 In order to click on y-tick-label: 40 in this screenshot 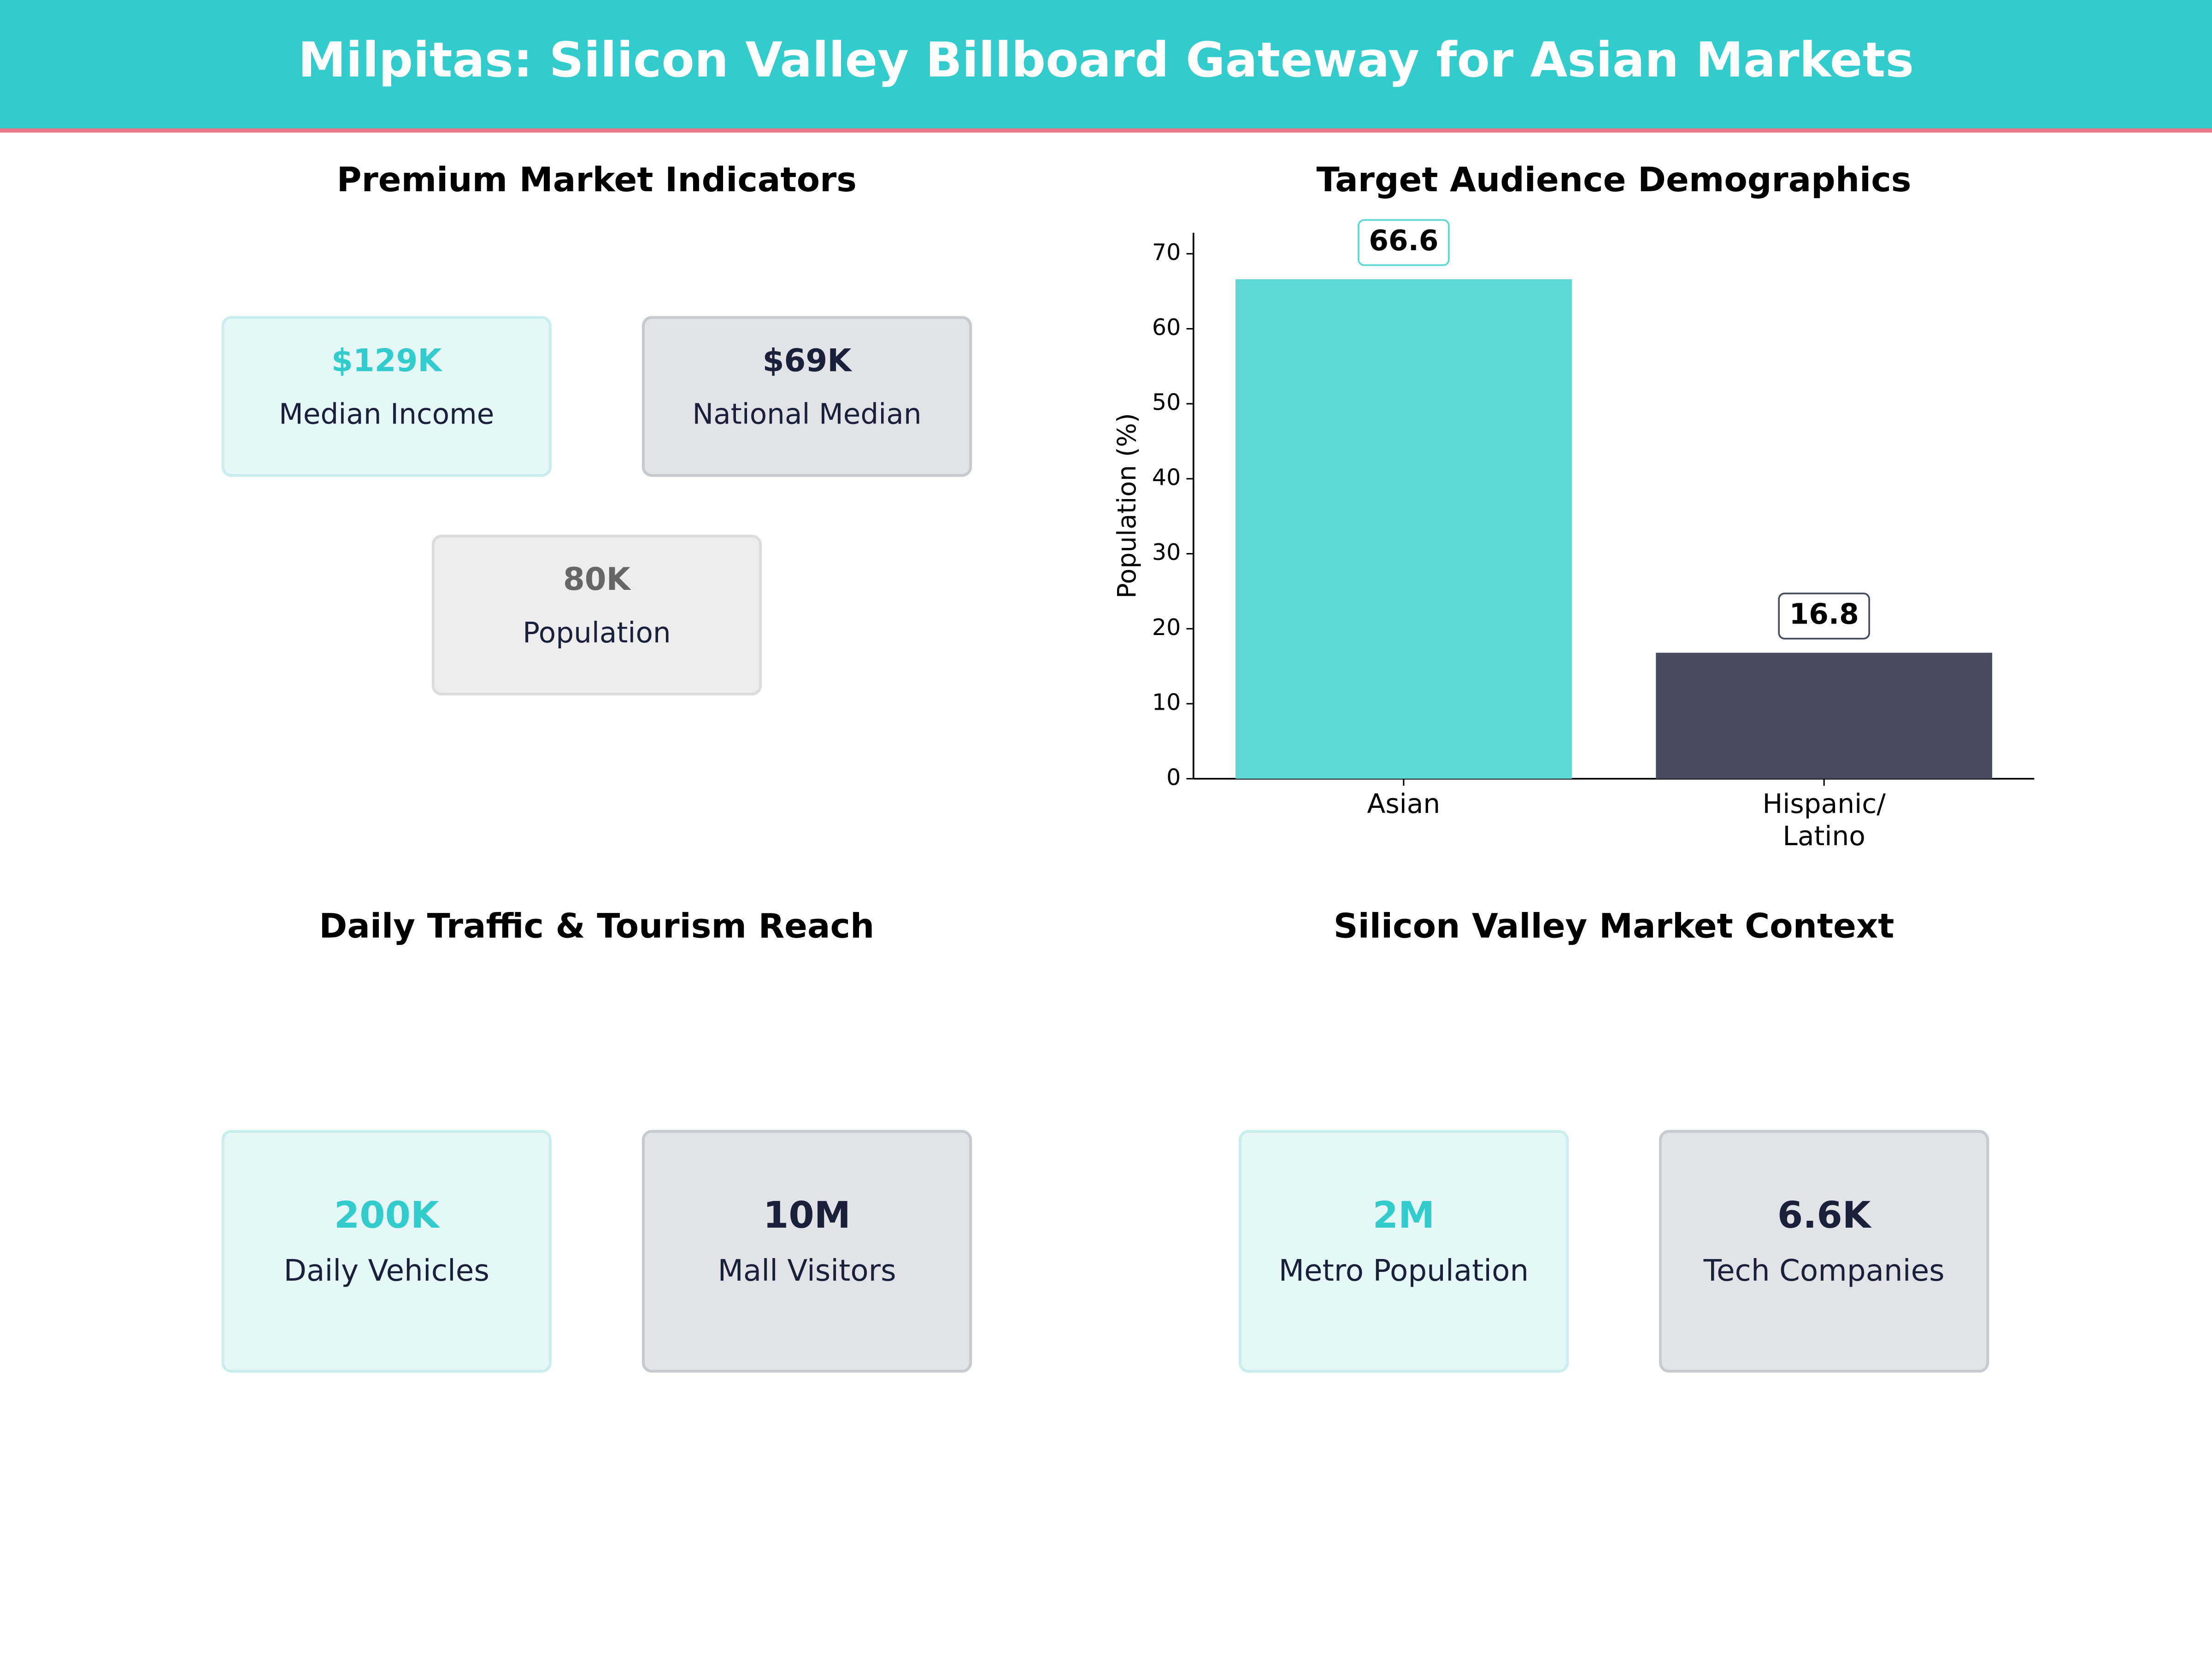, I will do `click(1166, 477)`.